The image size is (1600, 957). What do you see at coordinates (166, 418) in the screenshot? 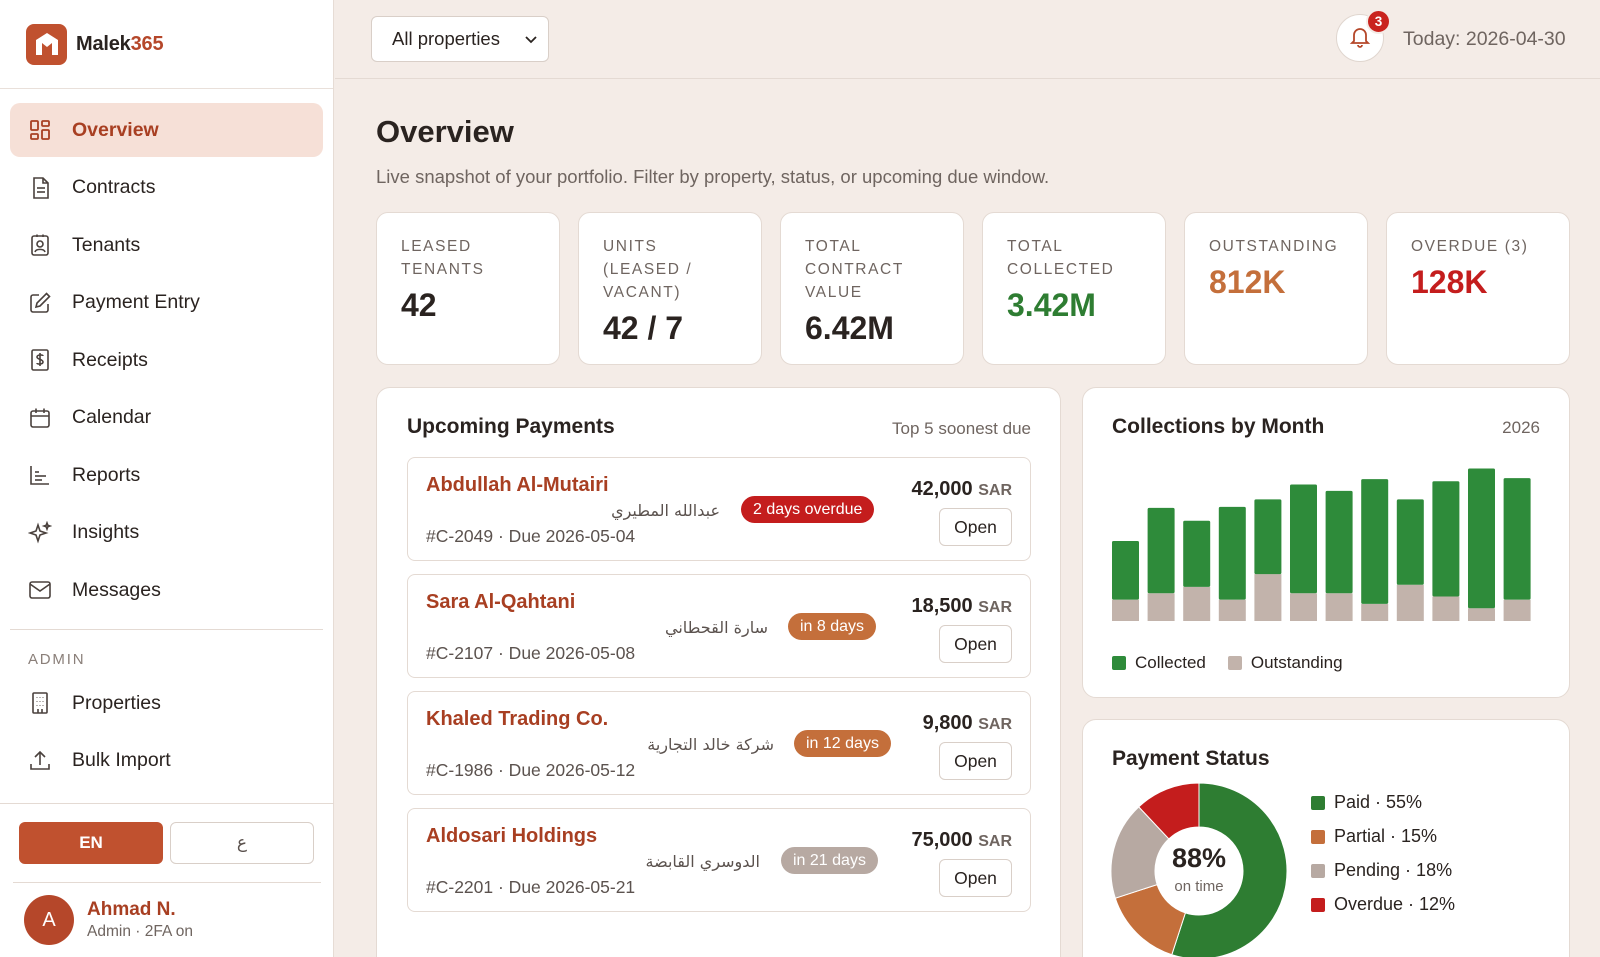
I see `sidebar-item-calendar: Calendar` at bounding box center [166, 418].